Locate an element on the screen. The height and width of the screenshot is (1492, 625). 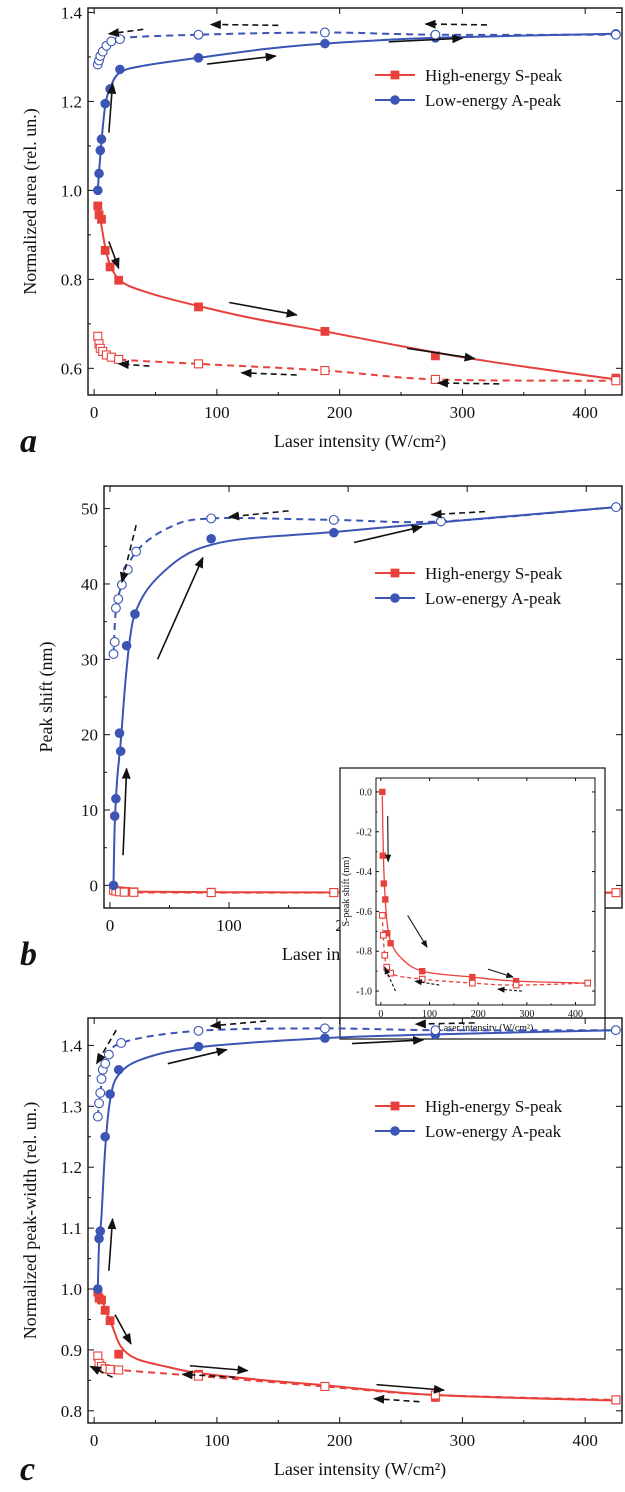
x-axis-label: Laser intensity (W/cm²) is located at coordinates (360, 441).